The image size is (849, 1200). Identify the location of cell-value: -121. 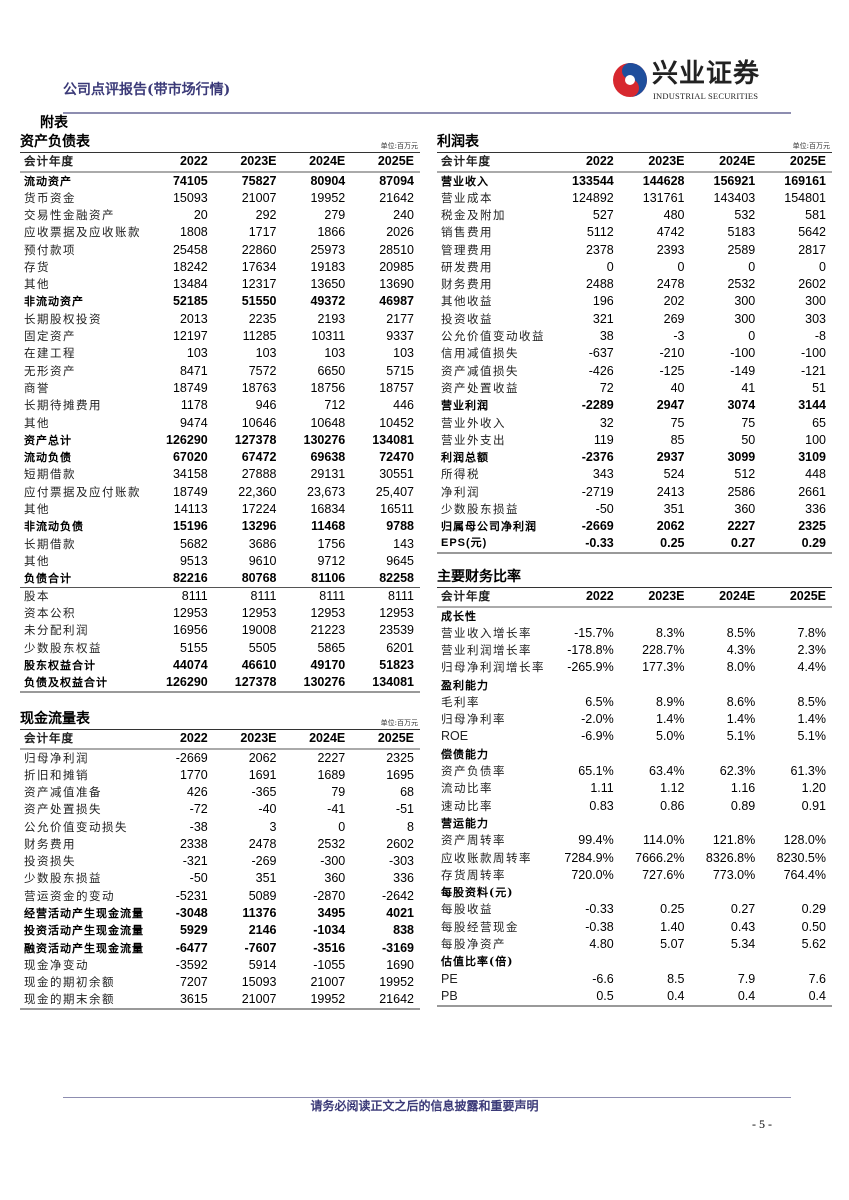
(813, 370).